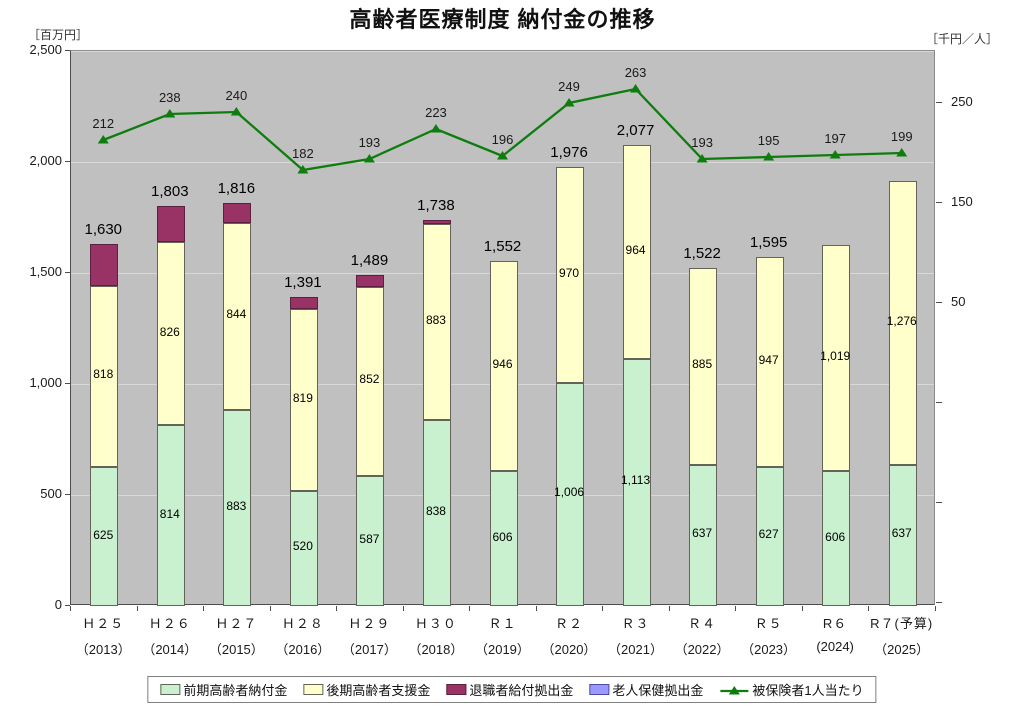 The image size is (1024, 707). What do you see at coordinates (734, 689) in the screenshot?
I see `legend-line-marker-icon` at bounding box center [734, 689].